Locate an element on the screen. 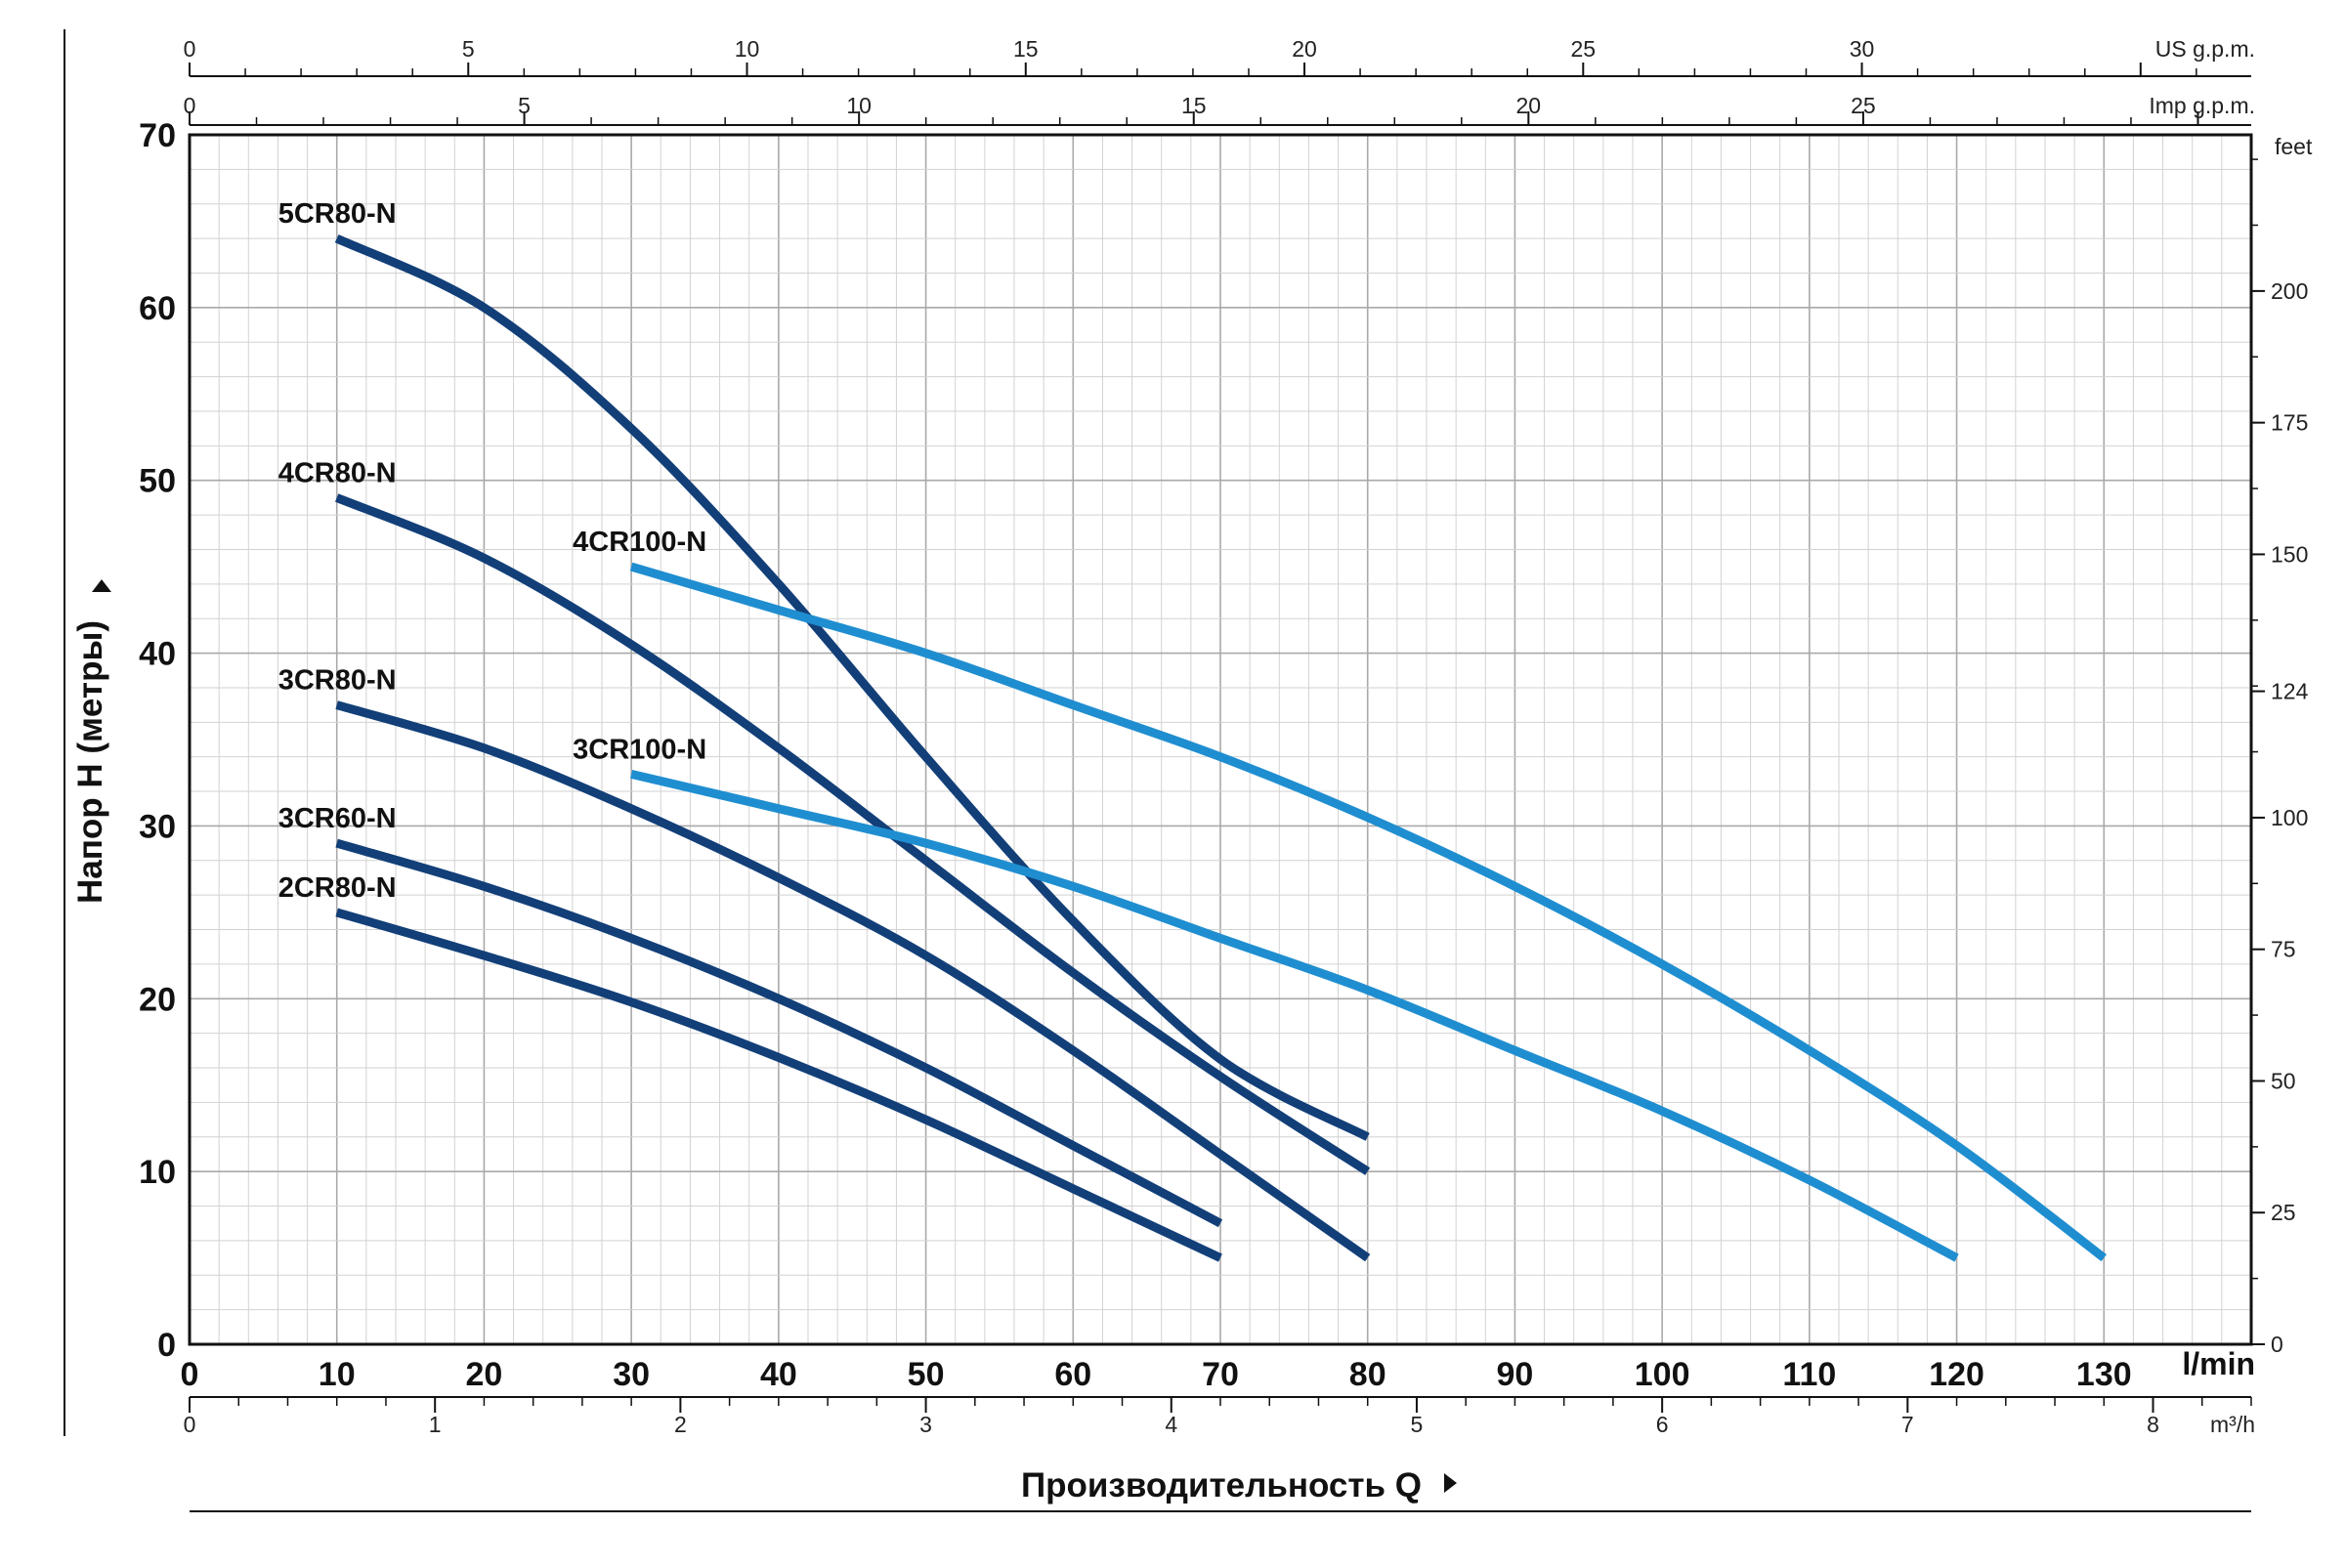 The width and height of the screenshot is (2345, 1568). x-tick-label: 50 is located at coordinates (926, 1374).